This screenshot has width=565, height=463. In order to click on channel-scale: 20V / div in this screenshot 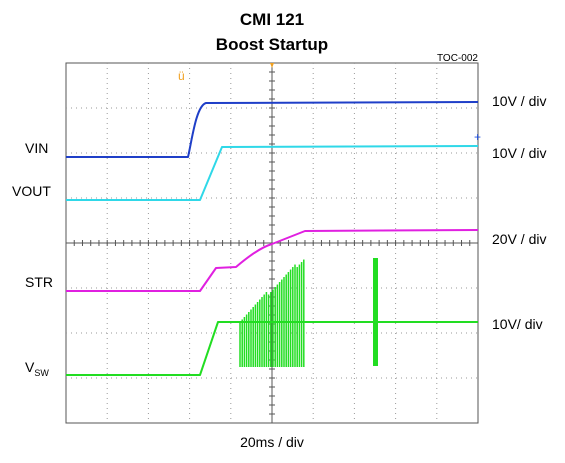, I will do `click(519, 239)`.